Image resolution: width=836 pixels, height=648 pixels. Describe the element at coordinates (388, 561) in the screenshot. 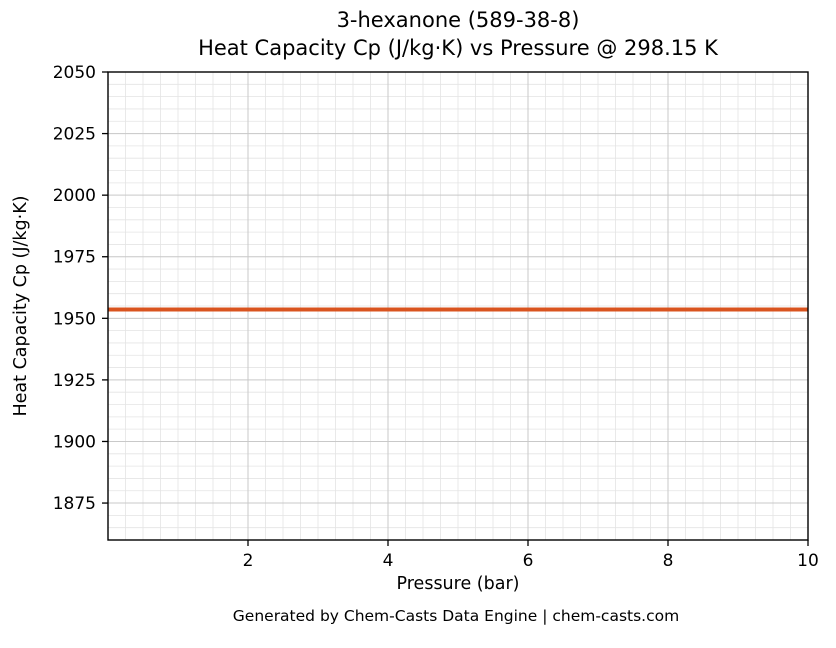

I see `x-tick-label: 4` at that location.